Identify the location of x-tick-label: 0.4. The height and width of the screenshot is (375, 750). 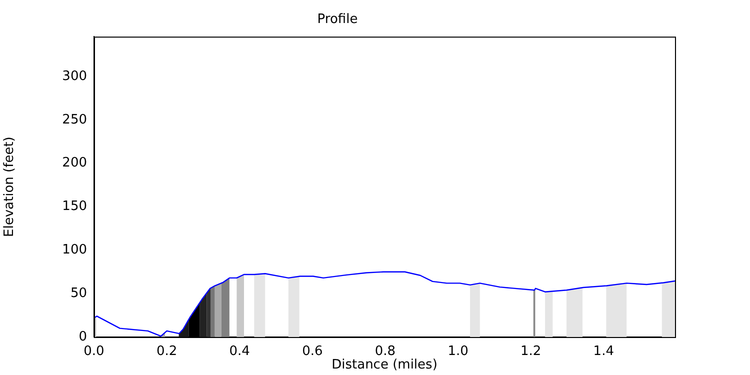
(239, 352).